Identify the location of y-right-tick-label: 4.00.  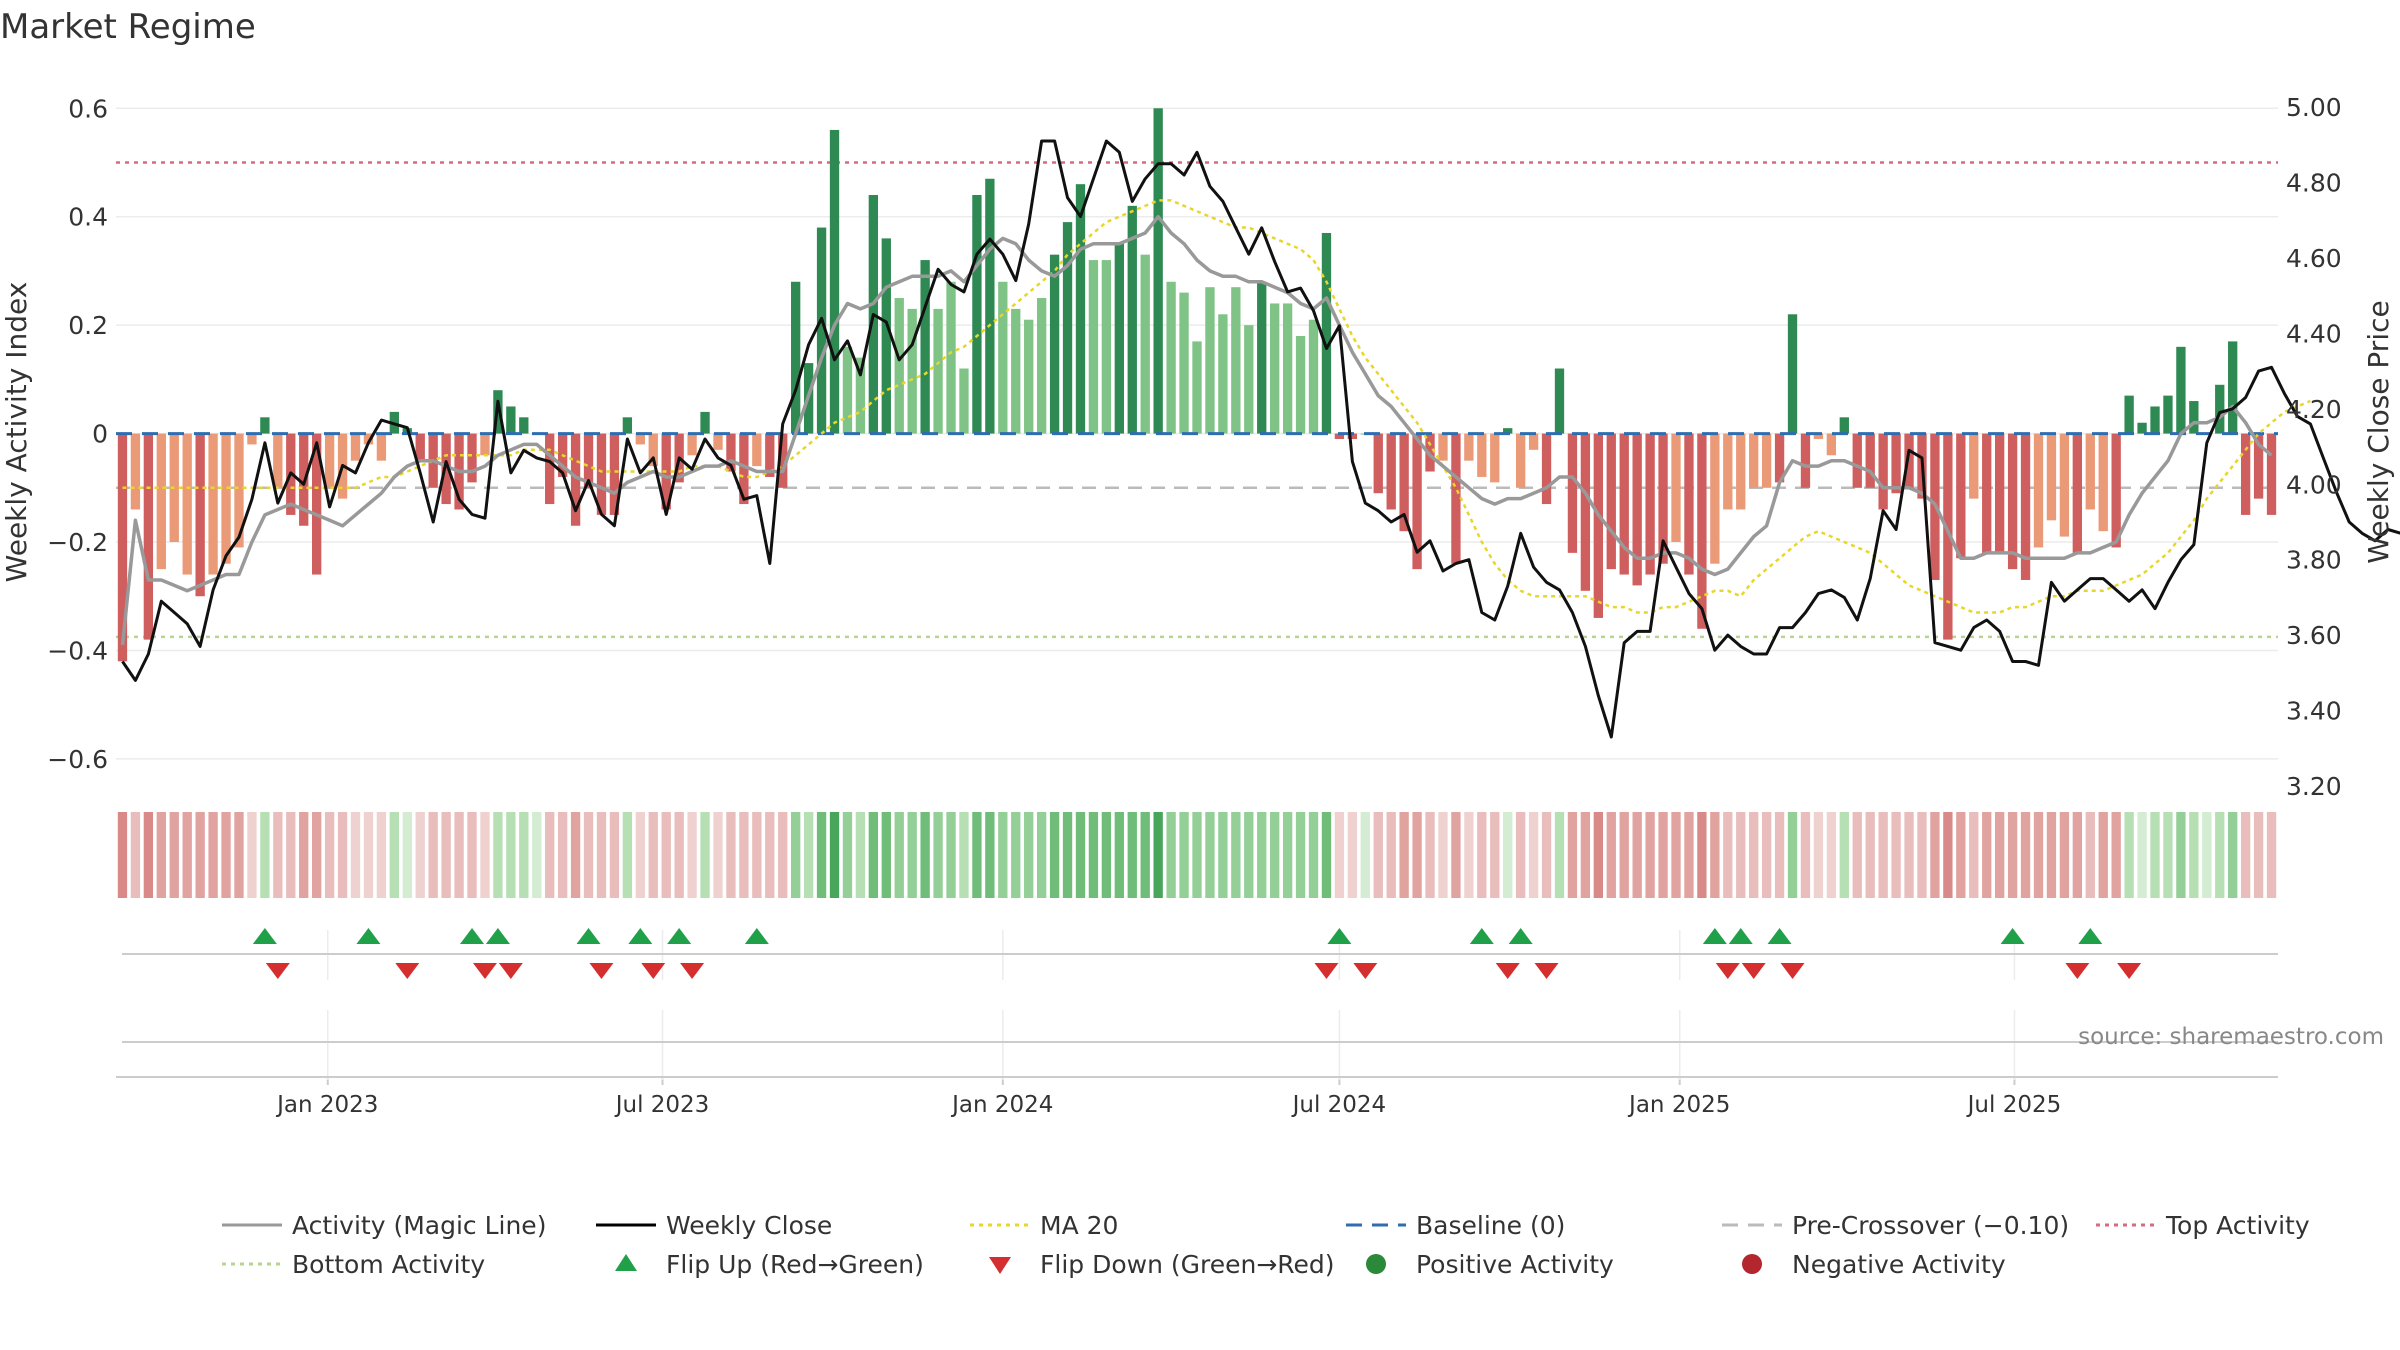
(2314, 484).